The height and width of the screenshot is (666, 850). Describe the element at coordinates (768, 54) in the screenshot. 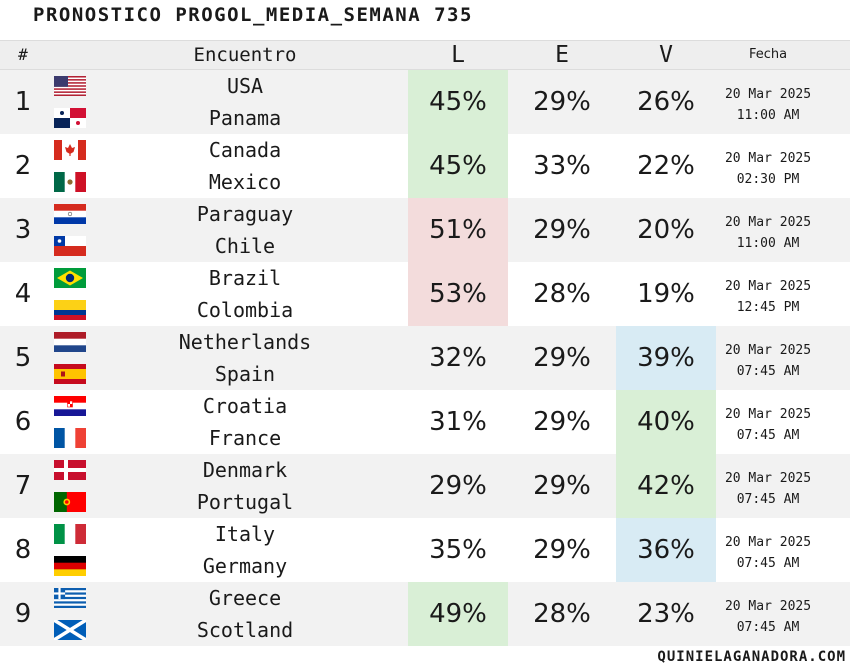

I see `header-fecha: Fecha` at that location.